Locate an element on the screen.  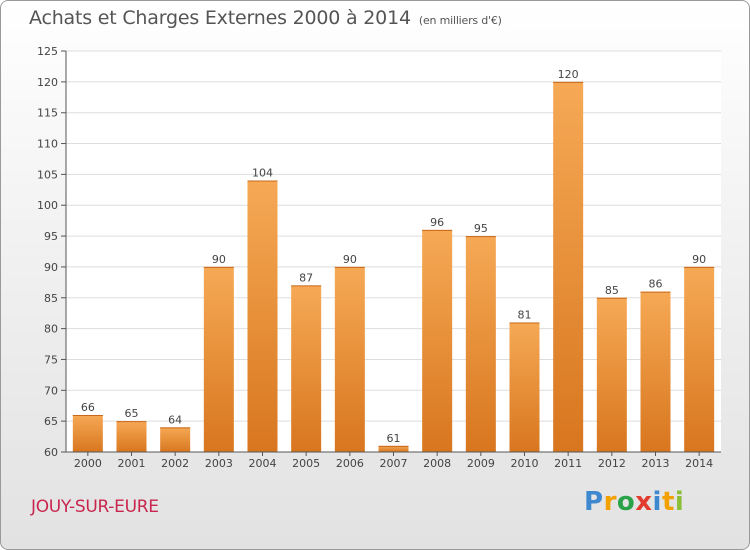
data-label: 95 is located at coordinates (481, 228).